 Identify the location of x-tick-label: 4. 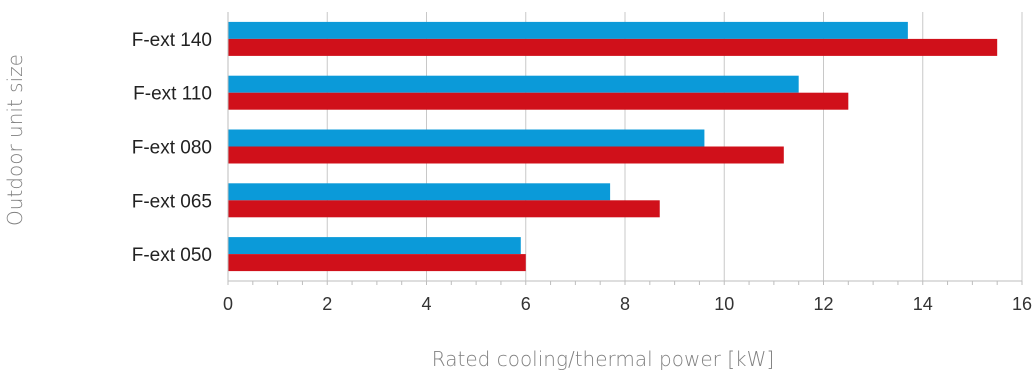
(426, 304).